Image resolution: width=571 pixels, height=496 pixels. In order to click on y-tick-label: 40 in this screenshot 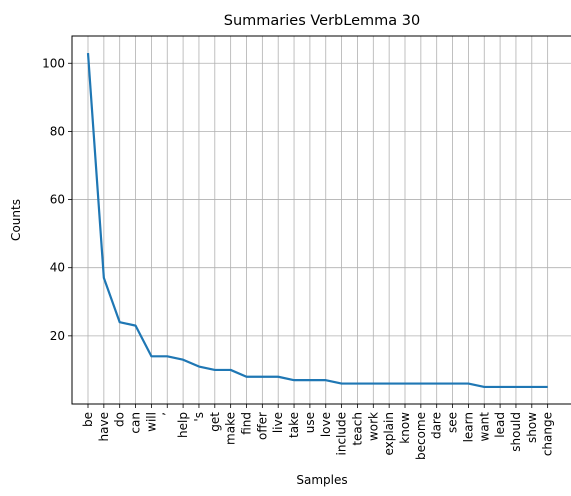, I will do `click(57, 268)`.